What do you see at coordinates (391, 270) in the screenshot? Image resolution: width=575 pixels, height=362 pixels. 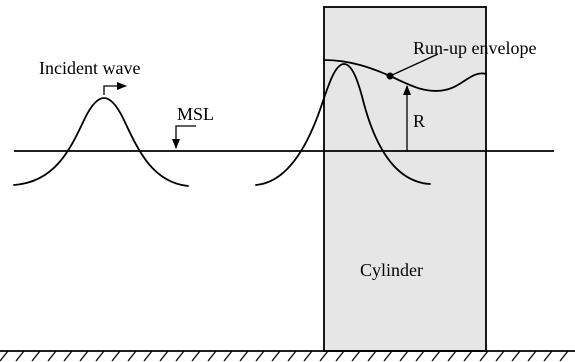 I see `cylinder-label: Cylinder` at bounding box center [391, 270].